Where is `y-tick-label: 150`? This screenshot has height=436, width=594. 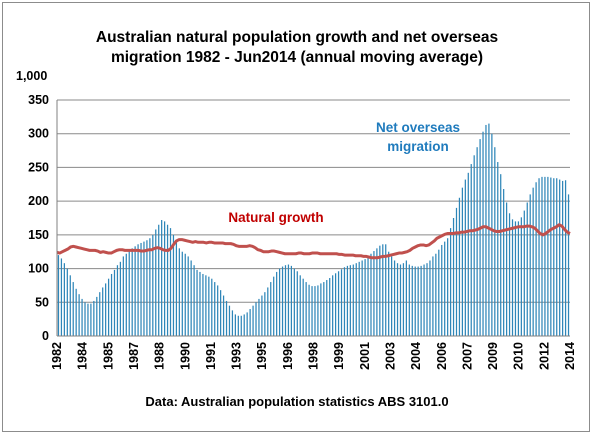 y-tick-label: 150 is located at coordinates (38, 235).